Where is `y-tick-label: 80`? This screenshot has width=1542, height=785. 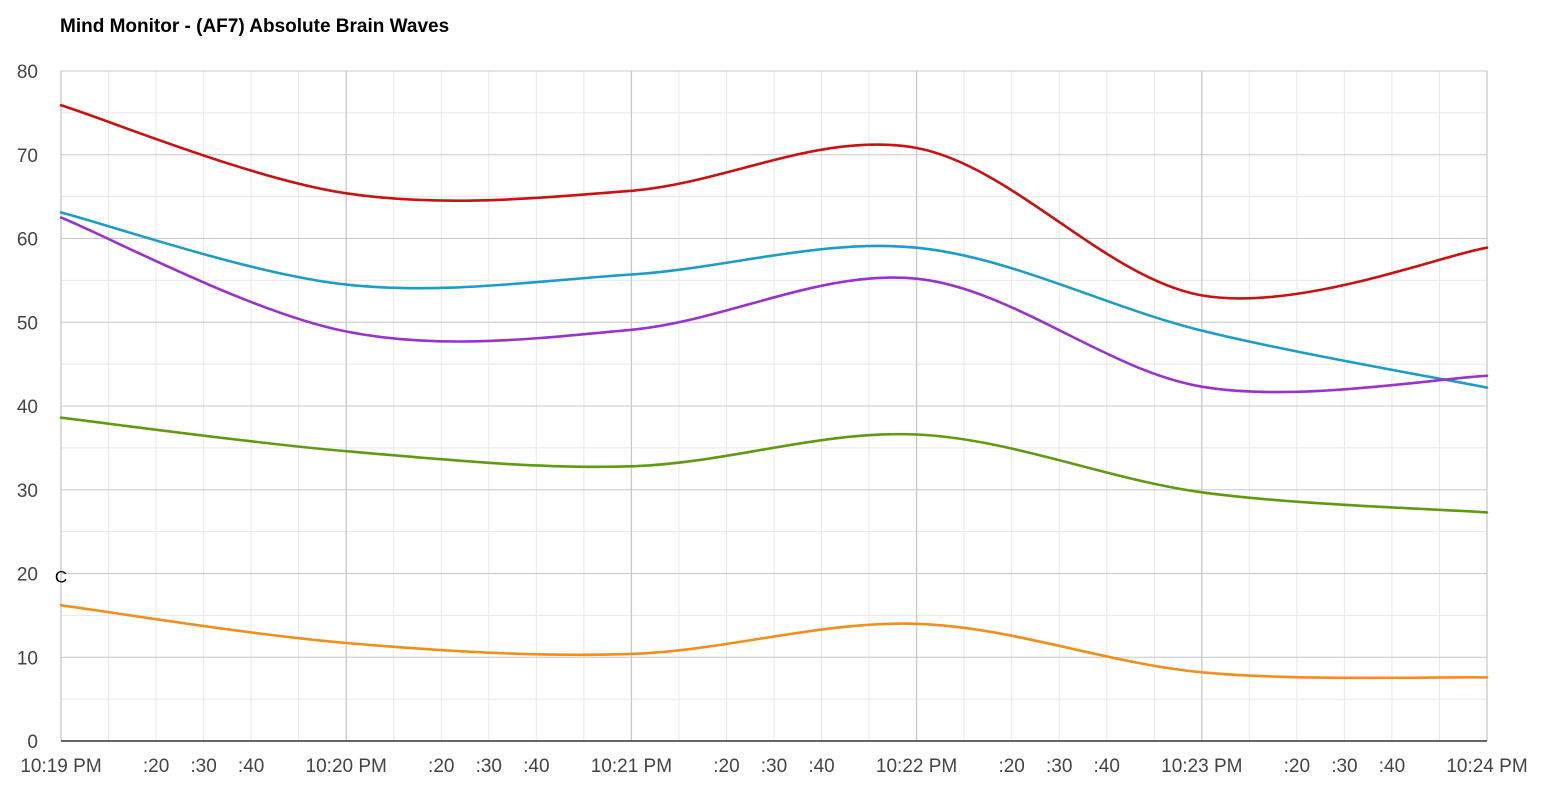
y-tick-label: 80 is located at coordinates (27, 72).